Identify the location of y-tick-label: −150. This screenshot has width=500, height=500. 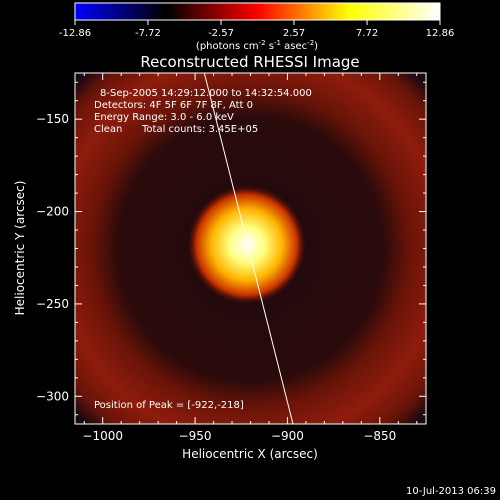
(52, 119).